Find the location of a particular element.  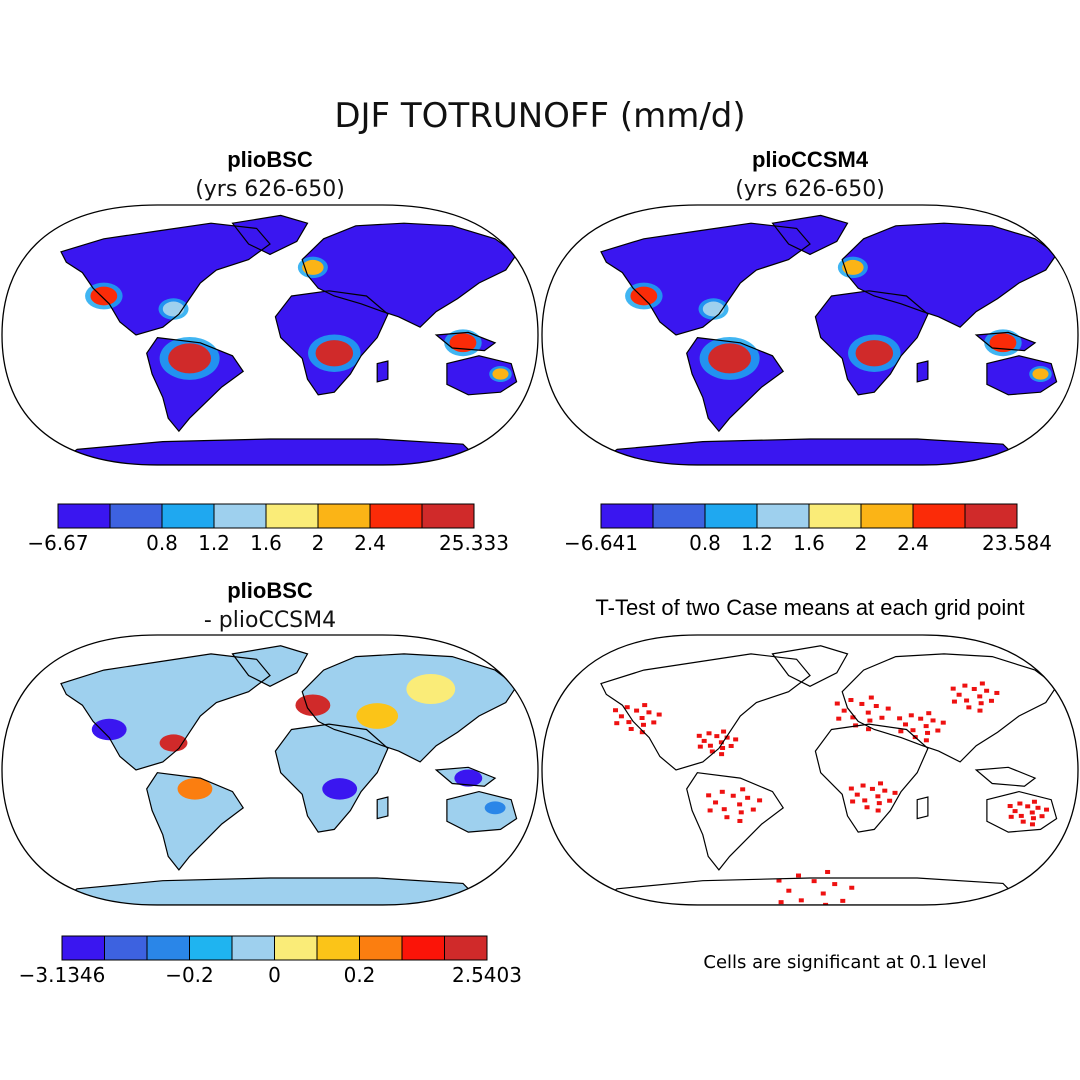

runoff-core-aus-east is located at coordinates (500, 374).